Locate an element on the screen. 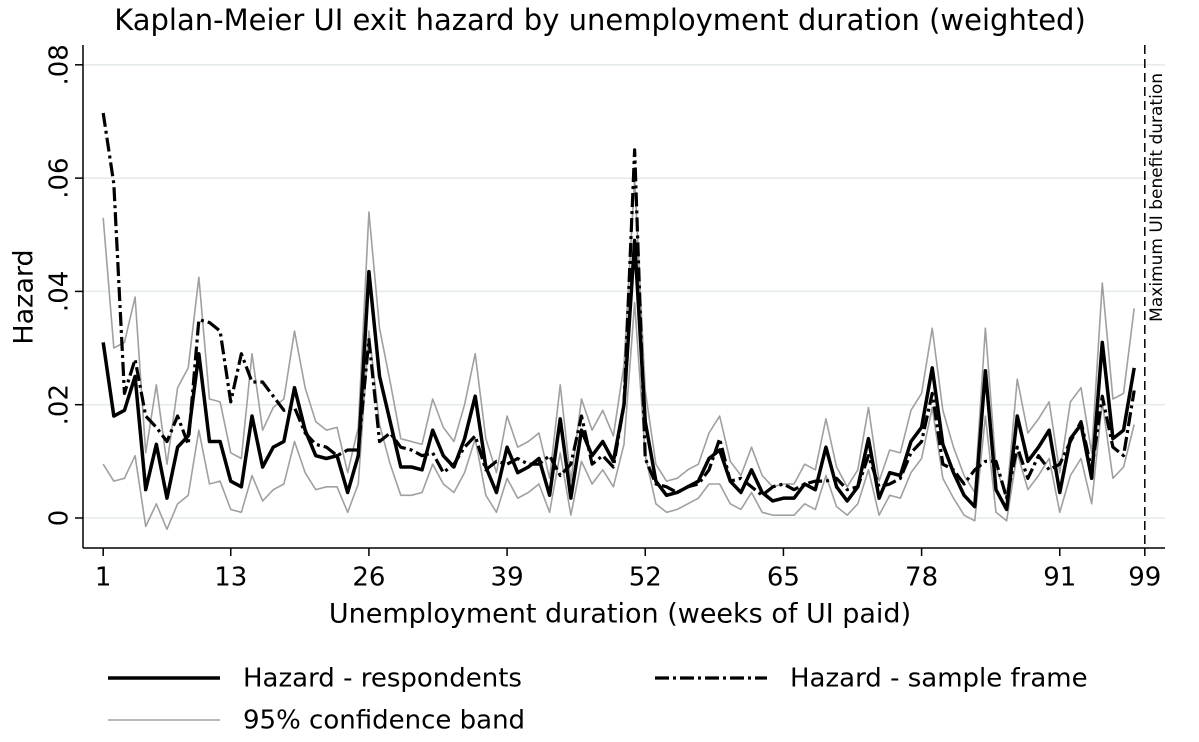 The image size is (1199, 742). x-tick-label: 13 is located at coordinates (230, 578).